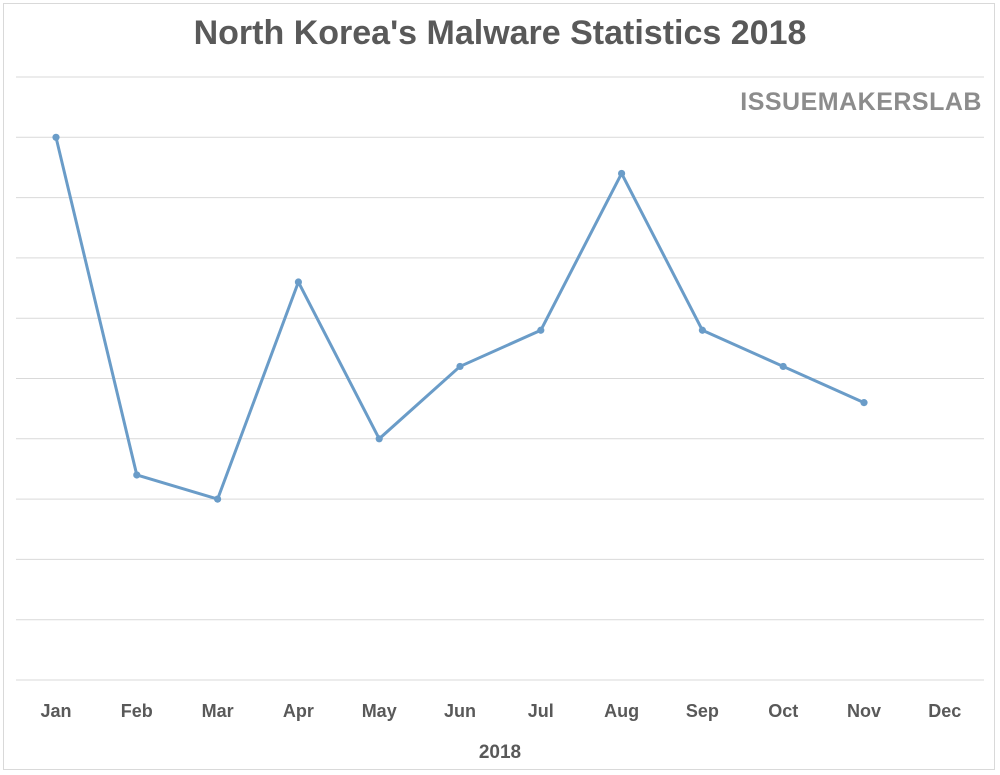  What do you see at coordinates (55, 711) in the screenshot?
I see `x-tick-jan: Jan` at bounding box center [55, 711].